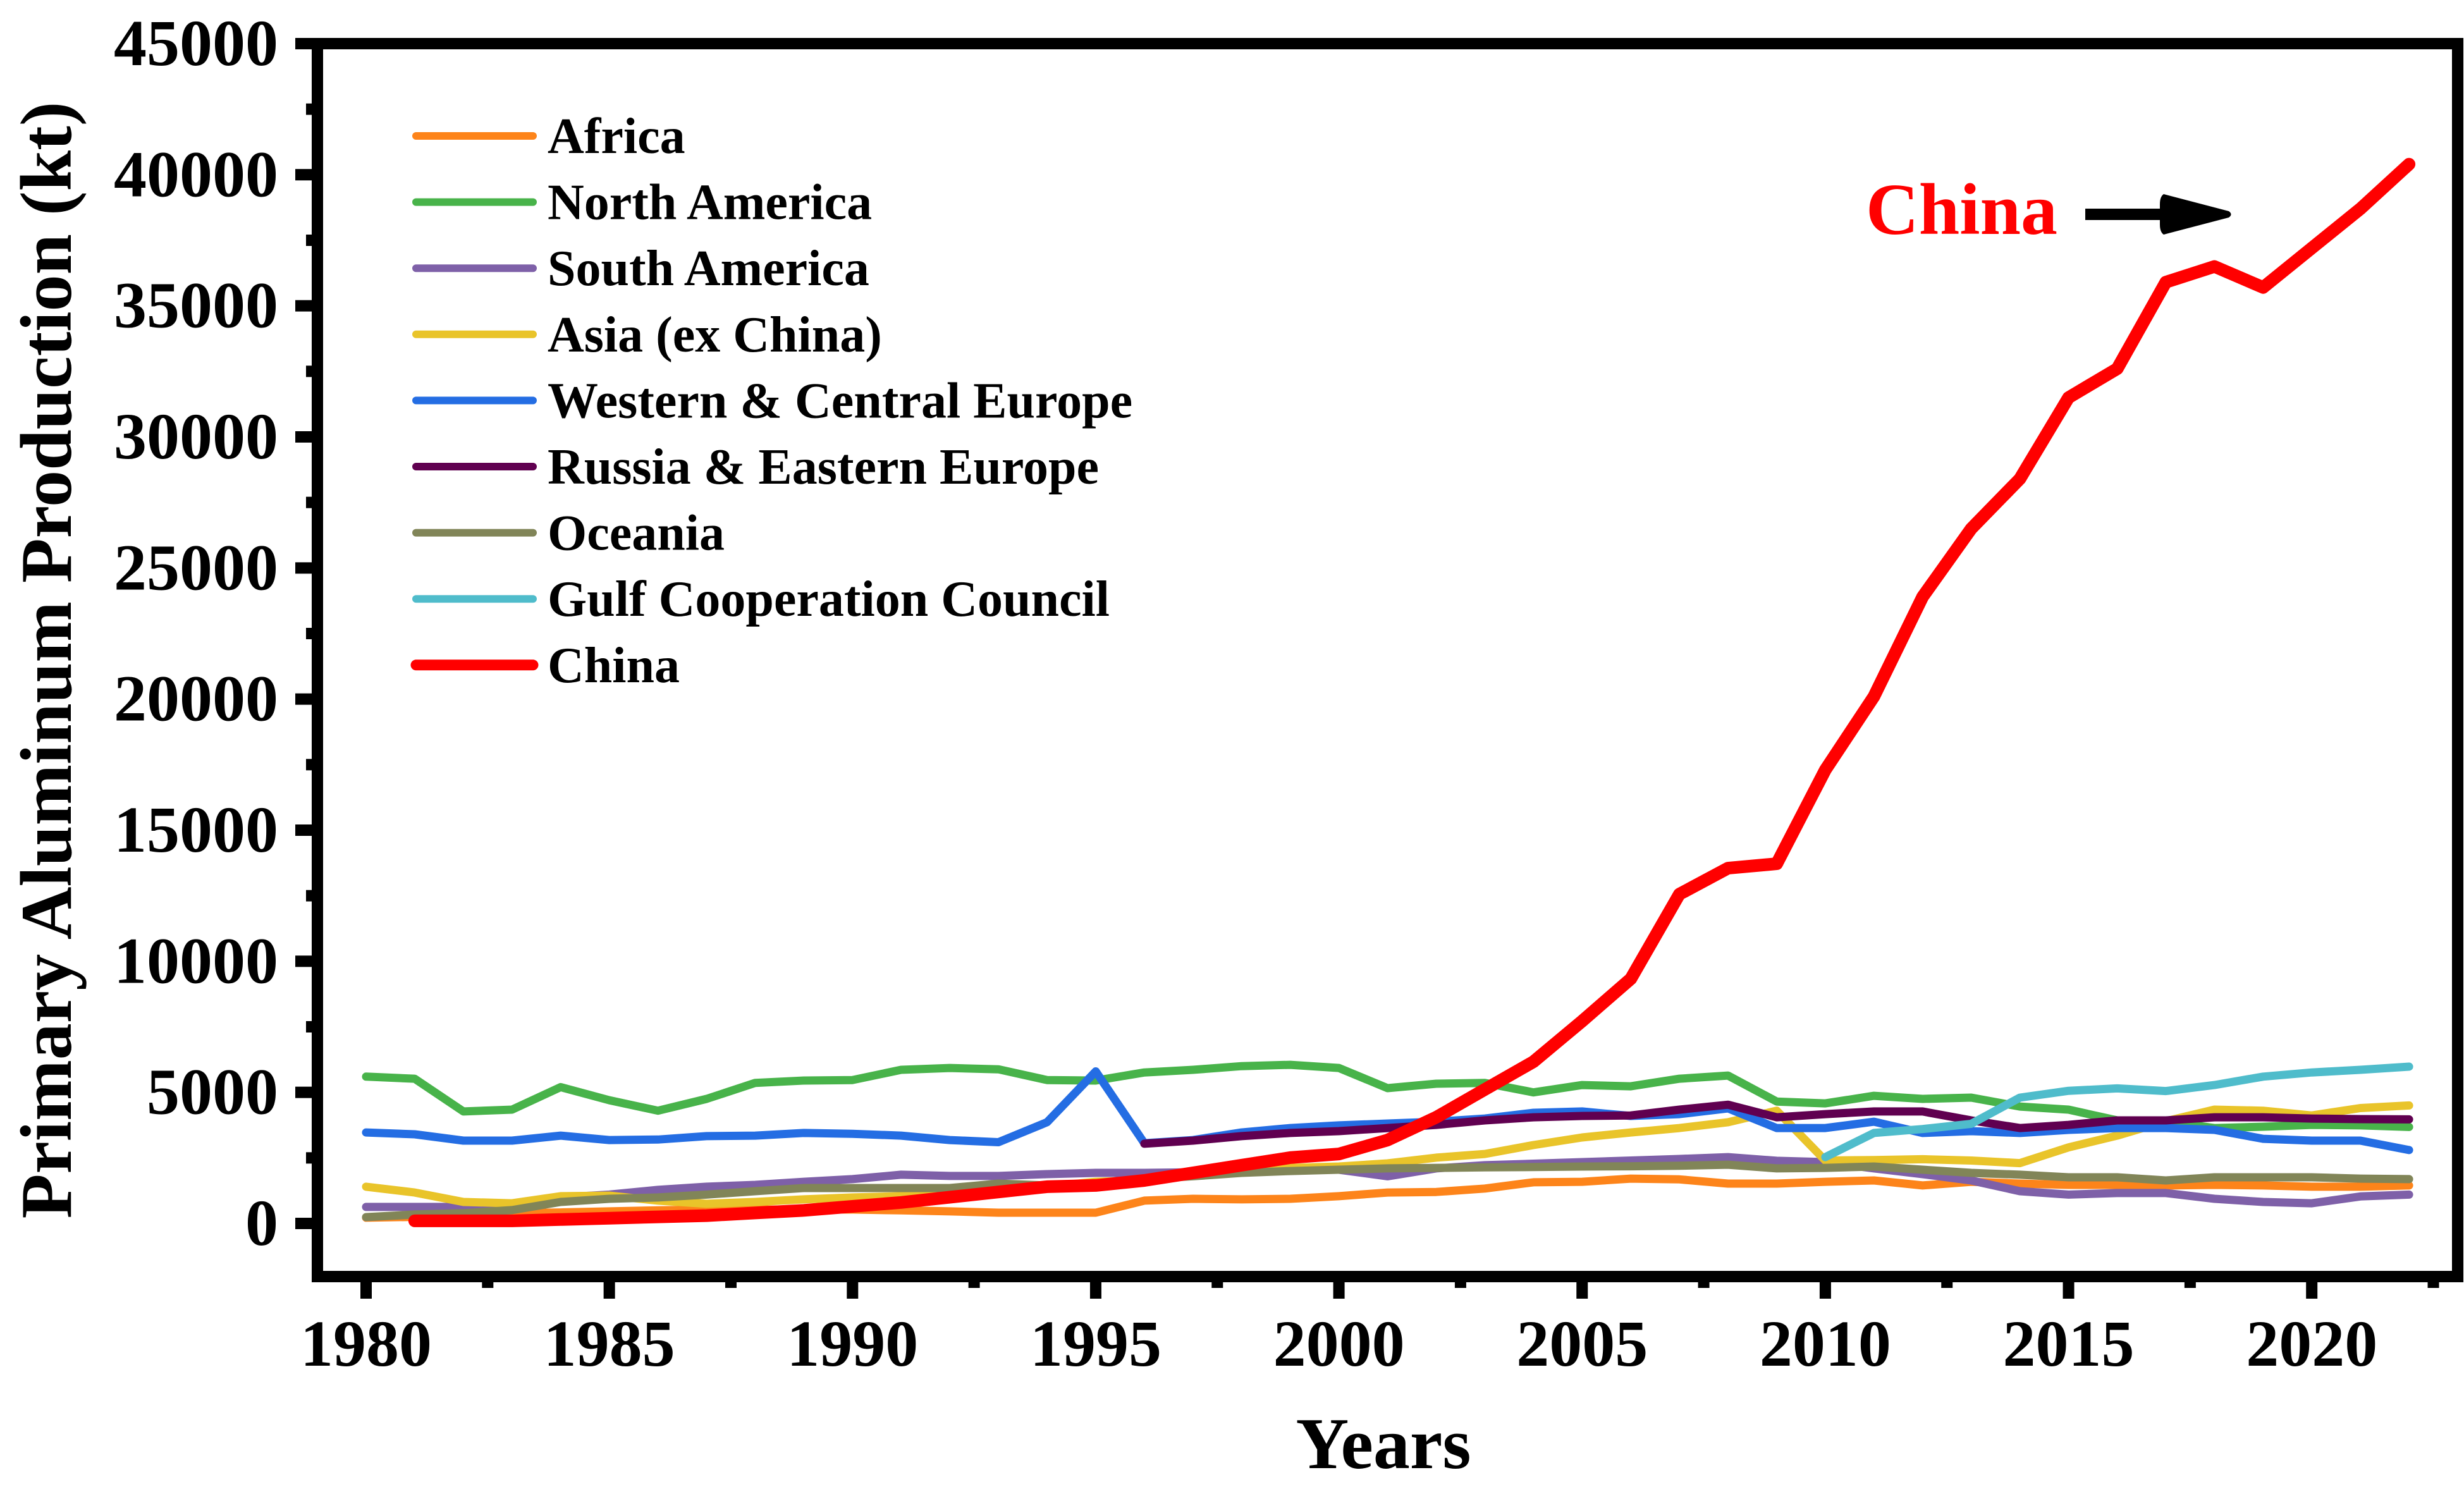 This screenshot has height=1489, width=2464. I want to click on y-tick-label: 35000, so click(196, 305).